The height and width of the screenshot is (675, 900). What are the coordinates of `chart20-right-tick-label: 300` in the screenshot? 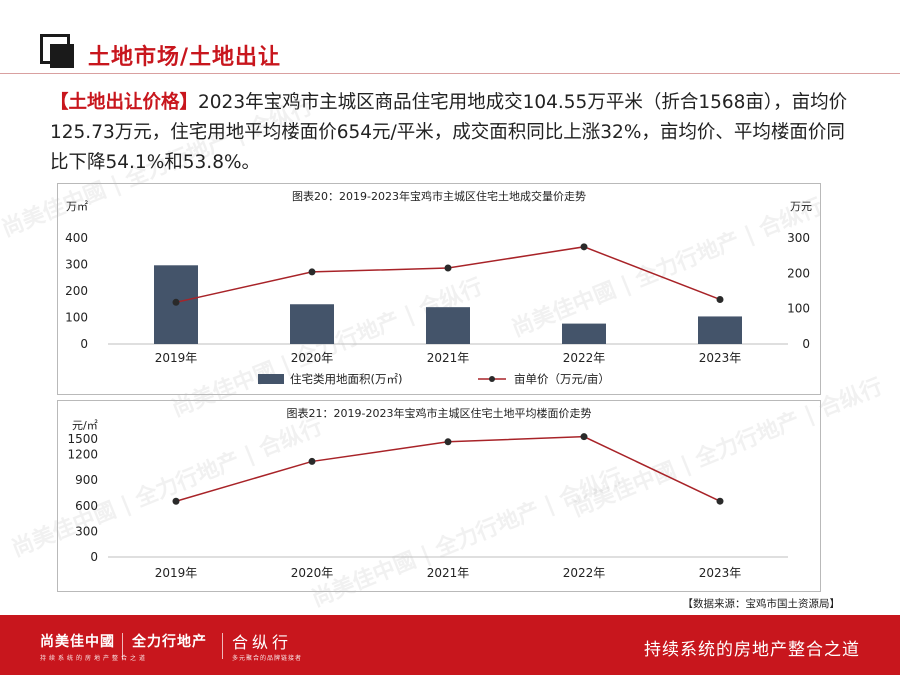 It's located at (798, 238).